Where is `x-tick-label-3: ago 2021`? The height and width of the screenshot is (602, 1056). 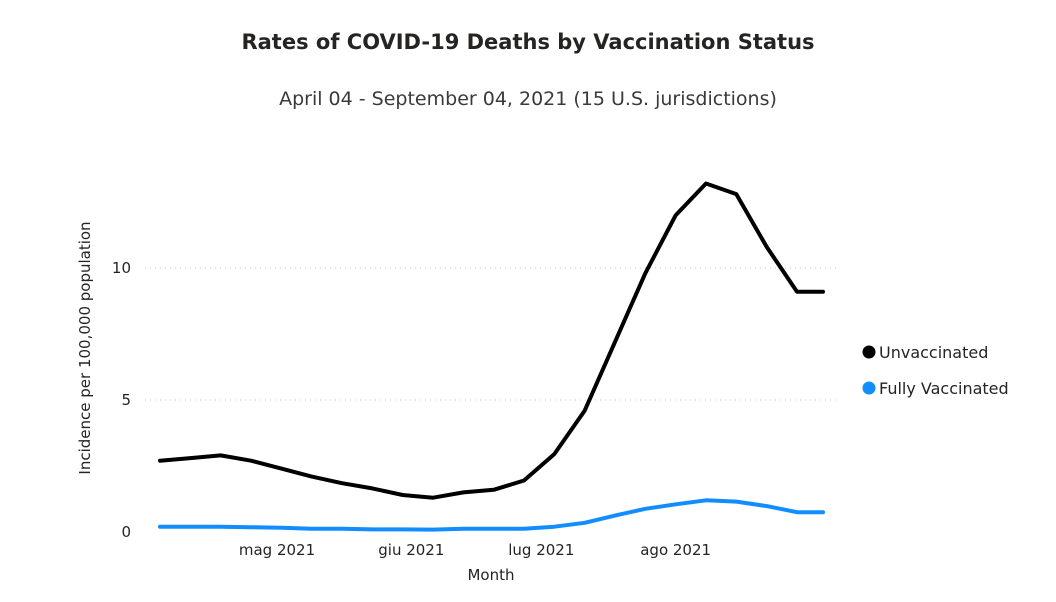
x-tick-label-3: ago 2021 is located at coordinates (675, 550).